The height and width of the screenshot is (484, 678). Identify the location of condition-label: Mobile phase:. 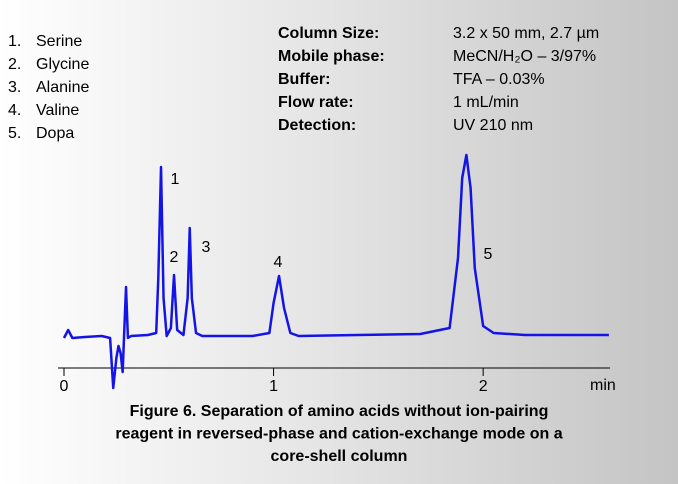
(331, 56).